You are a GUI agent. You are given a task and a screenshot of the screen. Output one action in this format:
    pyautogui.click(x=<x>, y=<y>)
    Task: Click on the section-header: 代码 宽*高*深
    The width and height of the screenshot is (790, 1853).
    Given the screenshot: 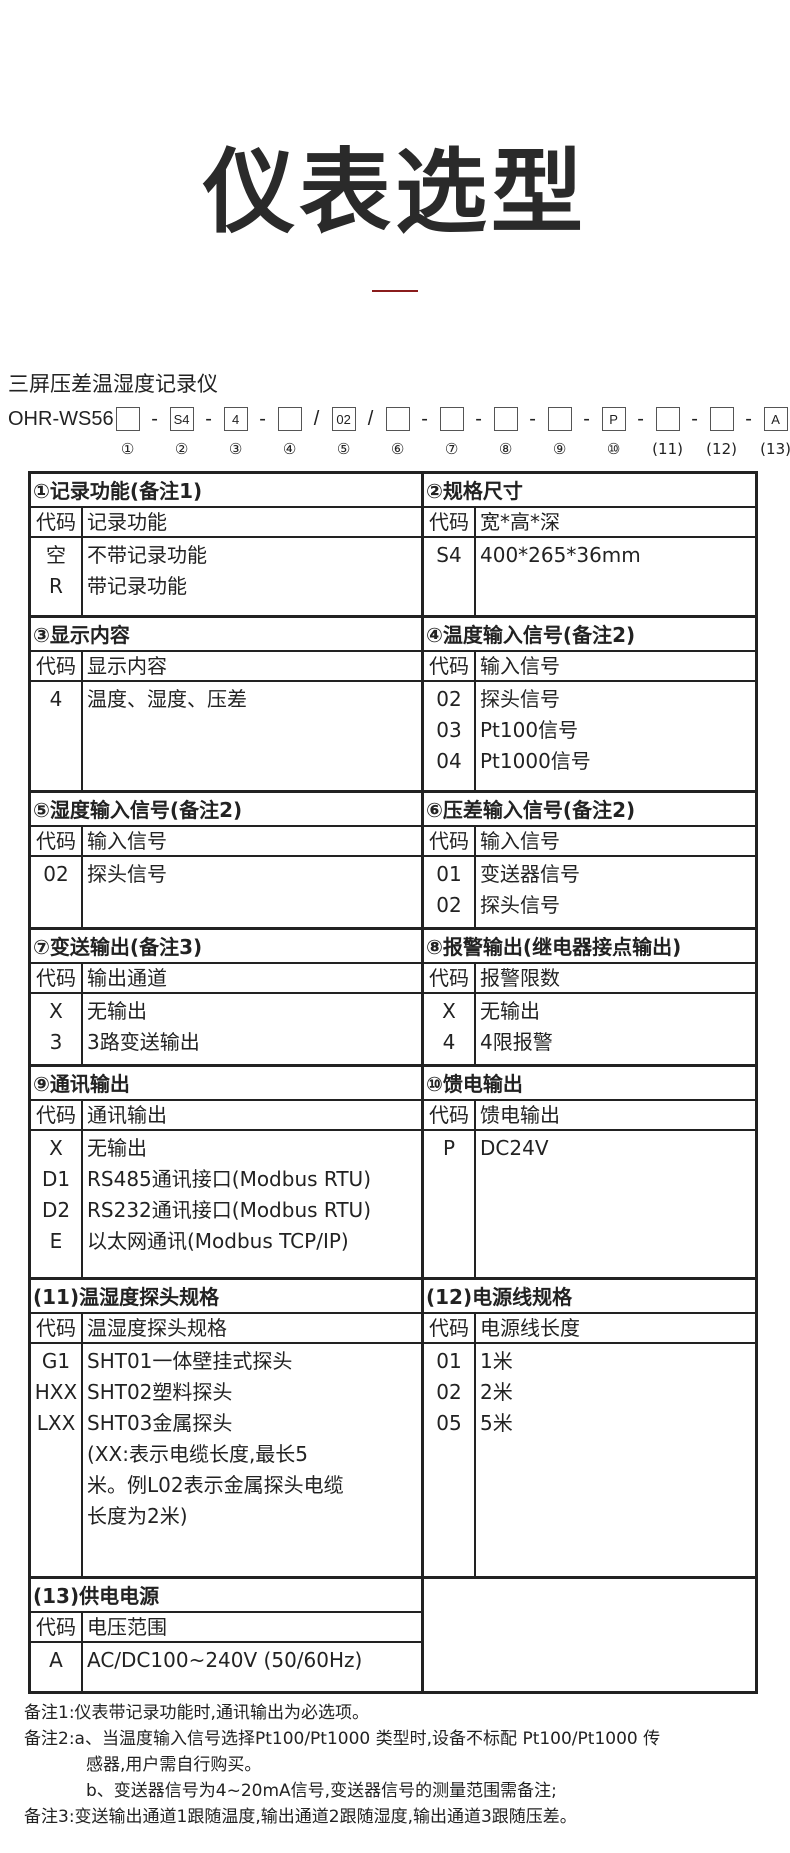 What is the action you would take?
    pyautogui.click(x=589, y=523)
    